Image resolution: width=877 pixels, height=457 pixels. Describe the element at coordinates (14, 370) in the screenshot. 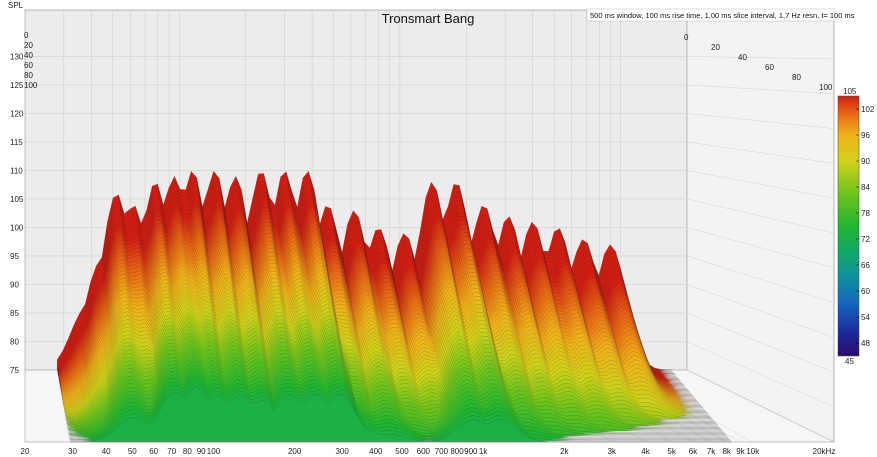

I see `y-tick-label: 75` at that location.